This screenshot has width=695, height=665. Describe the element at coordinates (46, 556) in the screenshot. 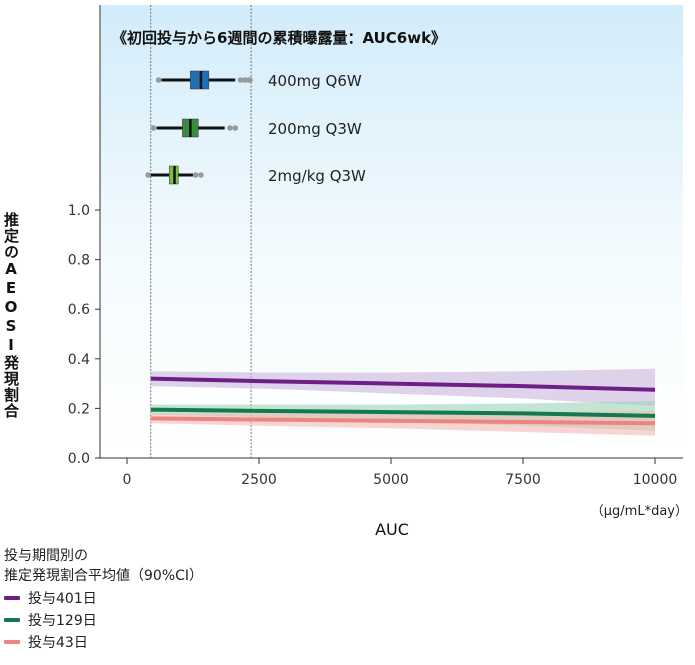

I see `legend-title-line: 投与期間別の` at that location.